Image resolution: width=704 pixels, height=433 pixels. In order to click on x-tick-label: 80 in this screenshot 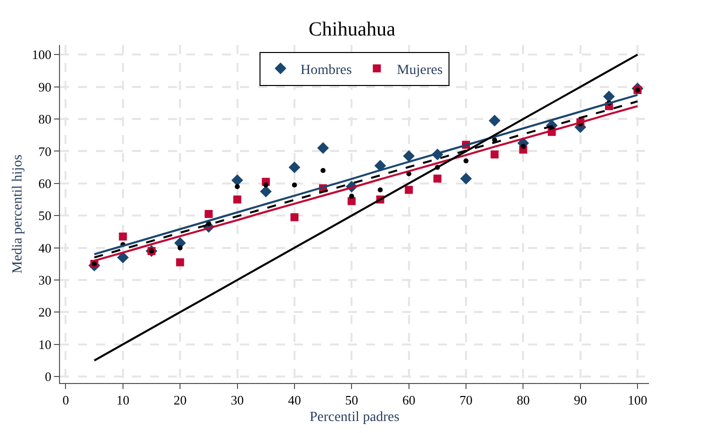, I will do `click(523, 400)`.